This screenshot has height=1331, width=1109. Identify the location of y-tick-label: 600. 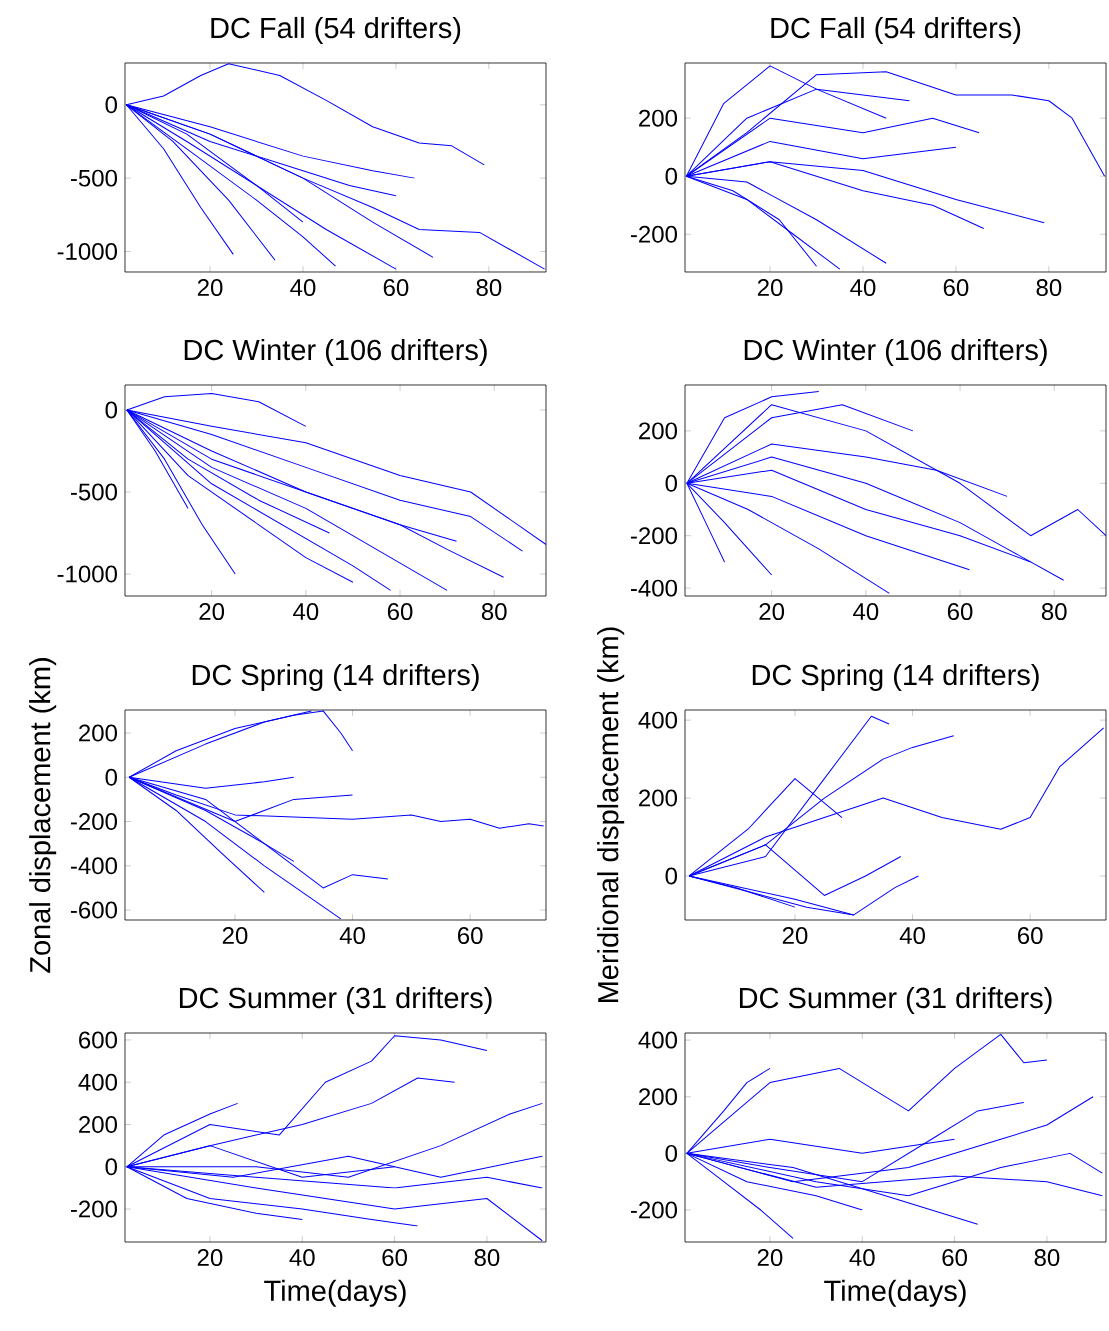
(98, 1040).